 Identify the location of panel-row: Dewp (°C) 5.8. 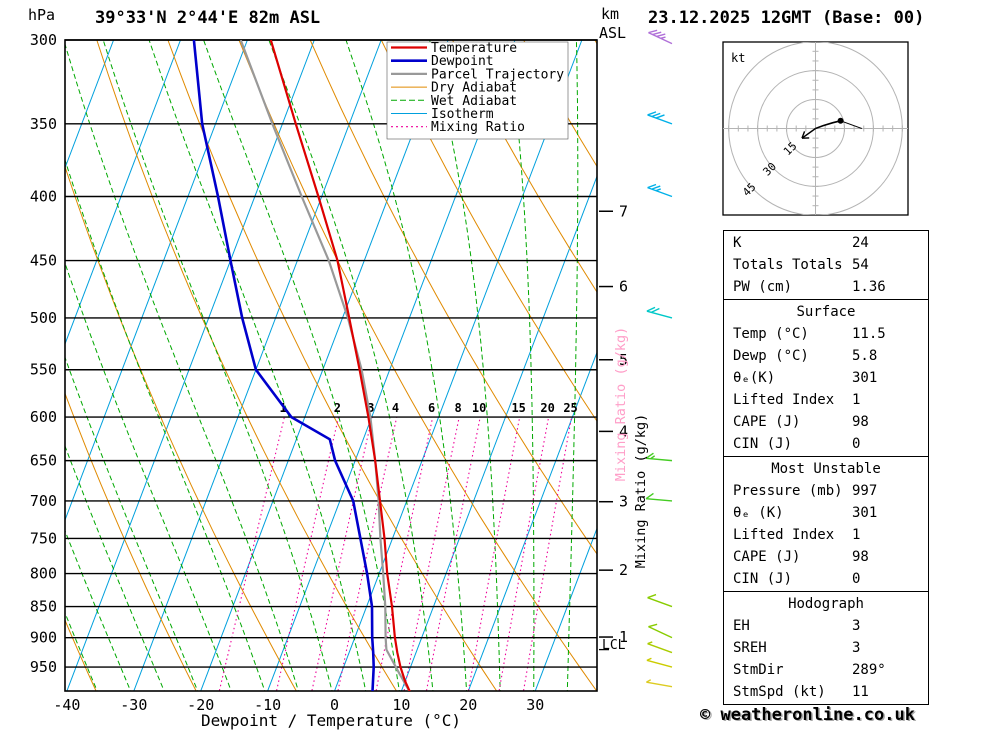
(826, 356).